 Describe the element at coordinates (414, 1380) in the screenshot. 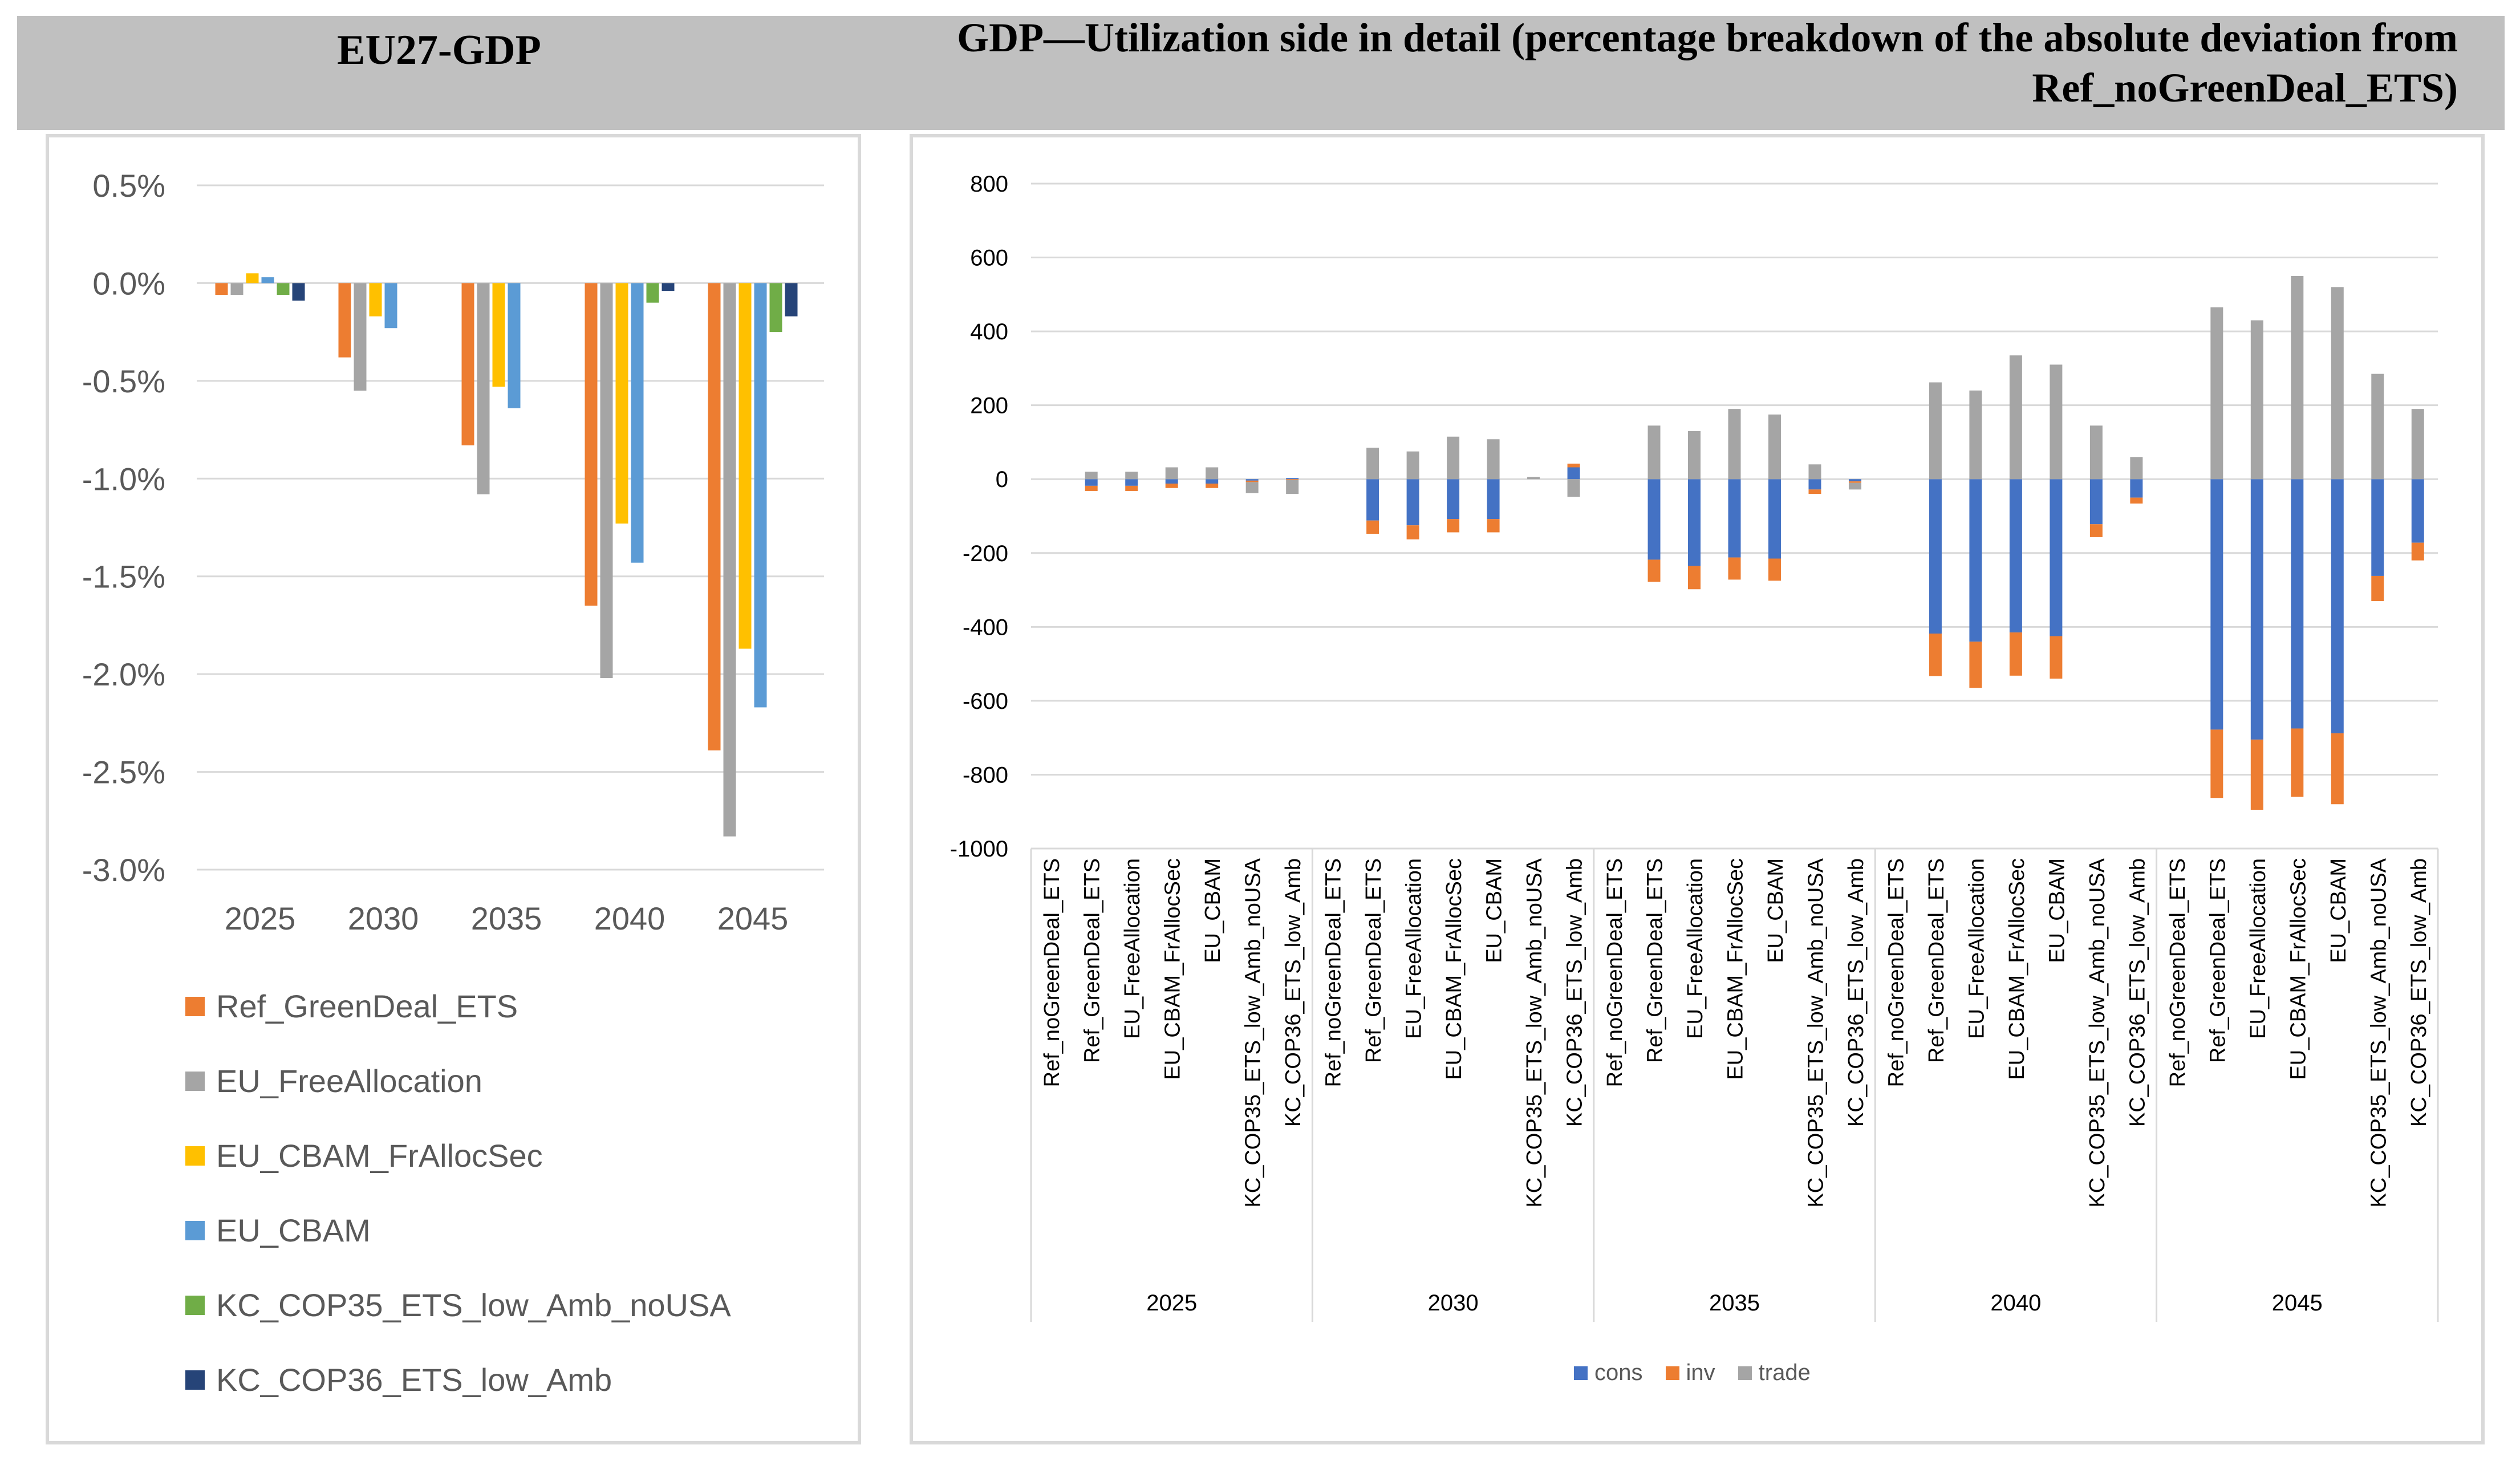

I see `legend-label: KC_COP36_ETS_low_Amb` at that location.